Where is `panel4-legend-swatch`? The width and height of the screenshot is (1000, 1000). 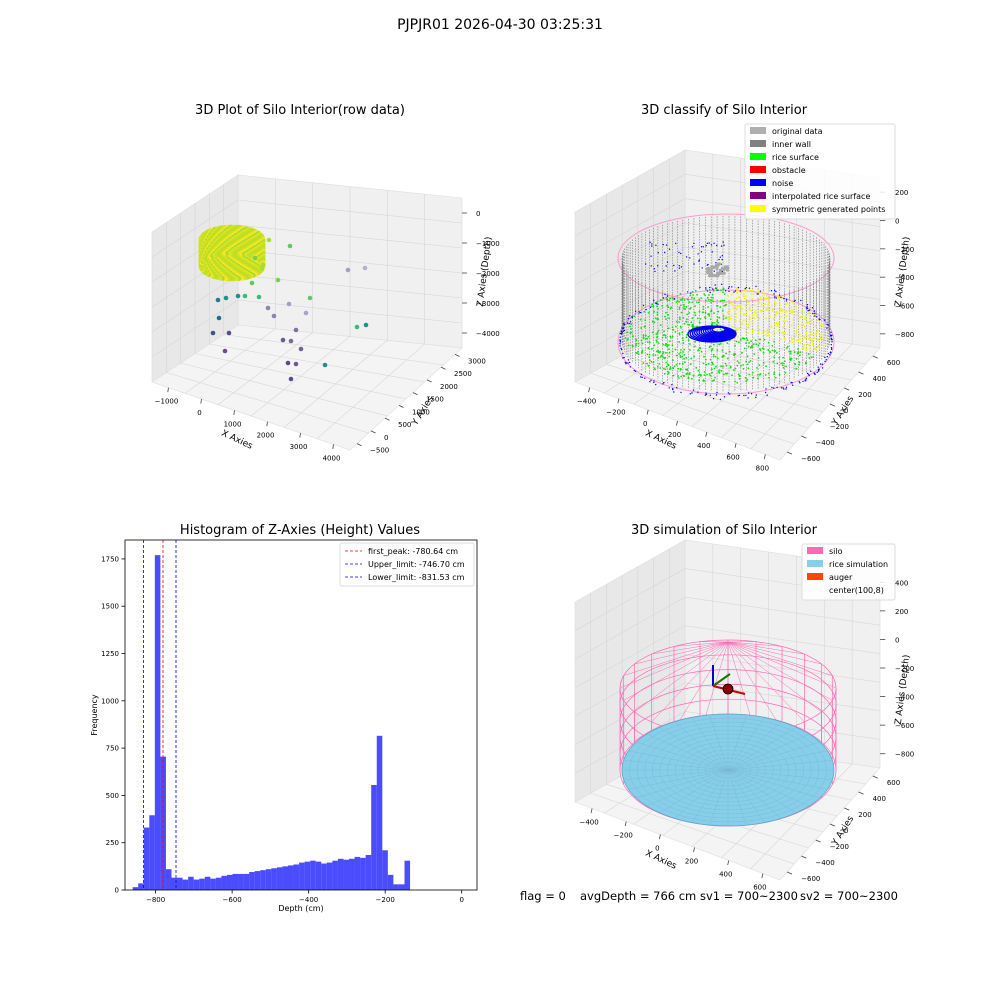 panel4-legend-swatch is located at coordinates (815, 563).